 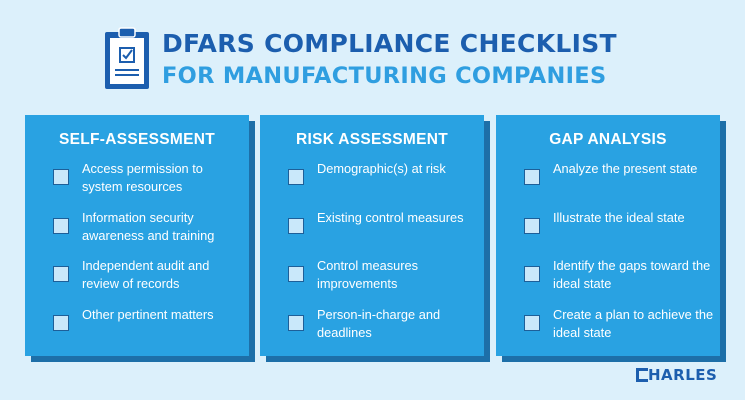 What do you see at coordinates (149, 325) in the screenshot?
I see `checklist-item: Other pertinent matters` at bounding box center [149, 325].